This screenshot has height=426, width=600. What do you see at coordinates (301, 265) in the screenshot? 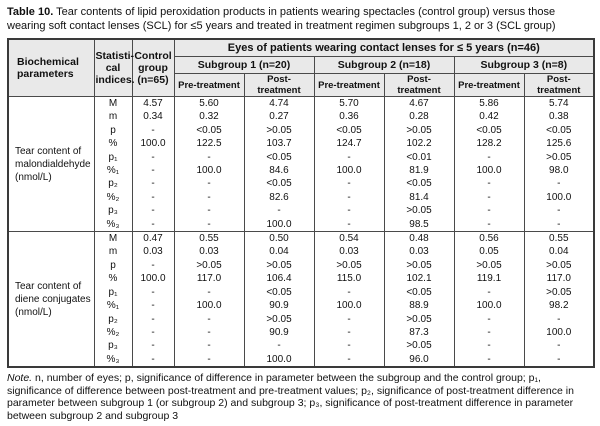
I see `table-row: p - >0.05 >0.05 >0.05 >0.05 >0.05 >0.05` at bounding box center [301, 265].